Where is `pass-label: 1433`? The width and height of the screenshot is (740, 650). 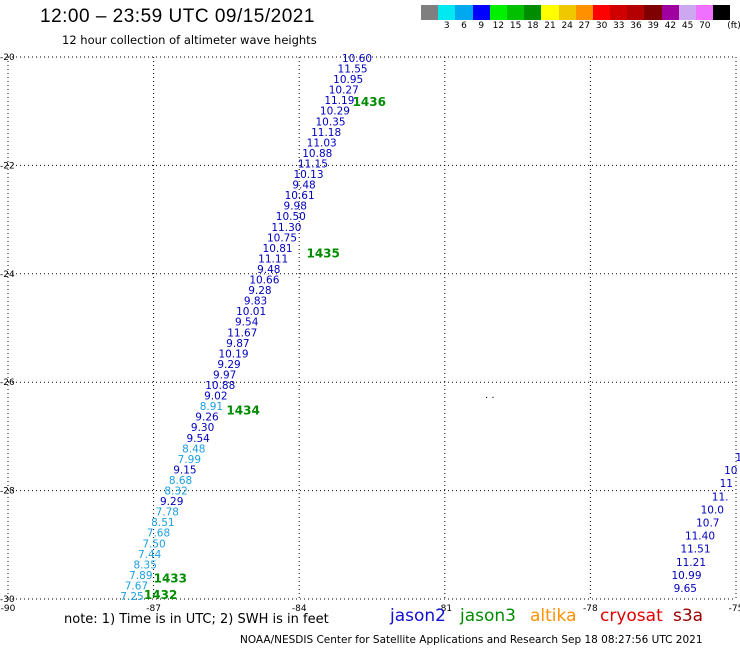 pass-label: 1433 is located at coordinates (170, 579).